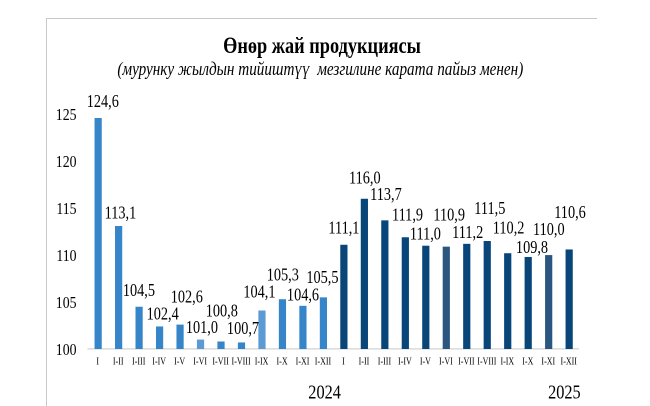  I want to click on svg-text: 110,0, so click(549, 230).